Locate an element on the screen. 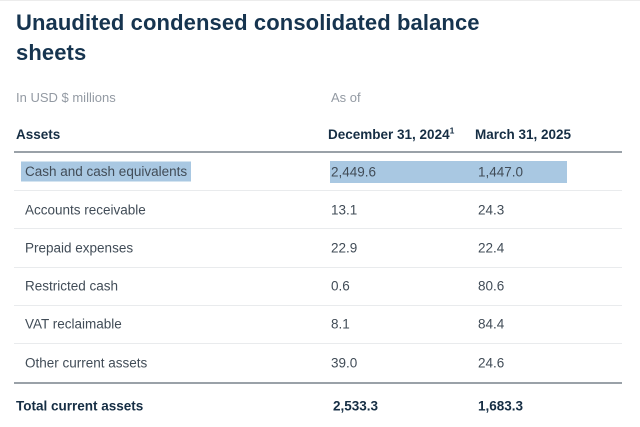  value-mar-31-2025: 84.4 is located at coordinates (491, 324).